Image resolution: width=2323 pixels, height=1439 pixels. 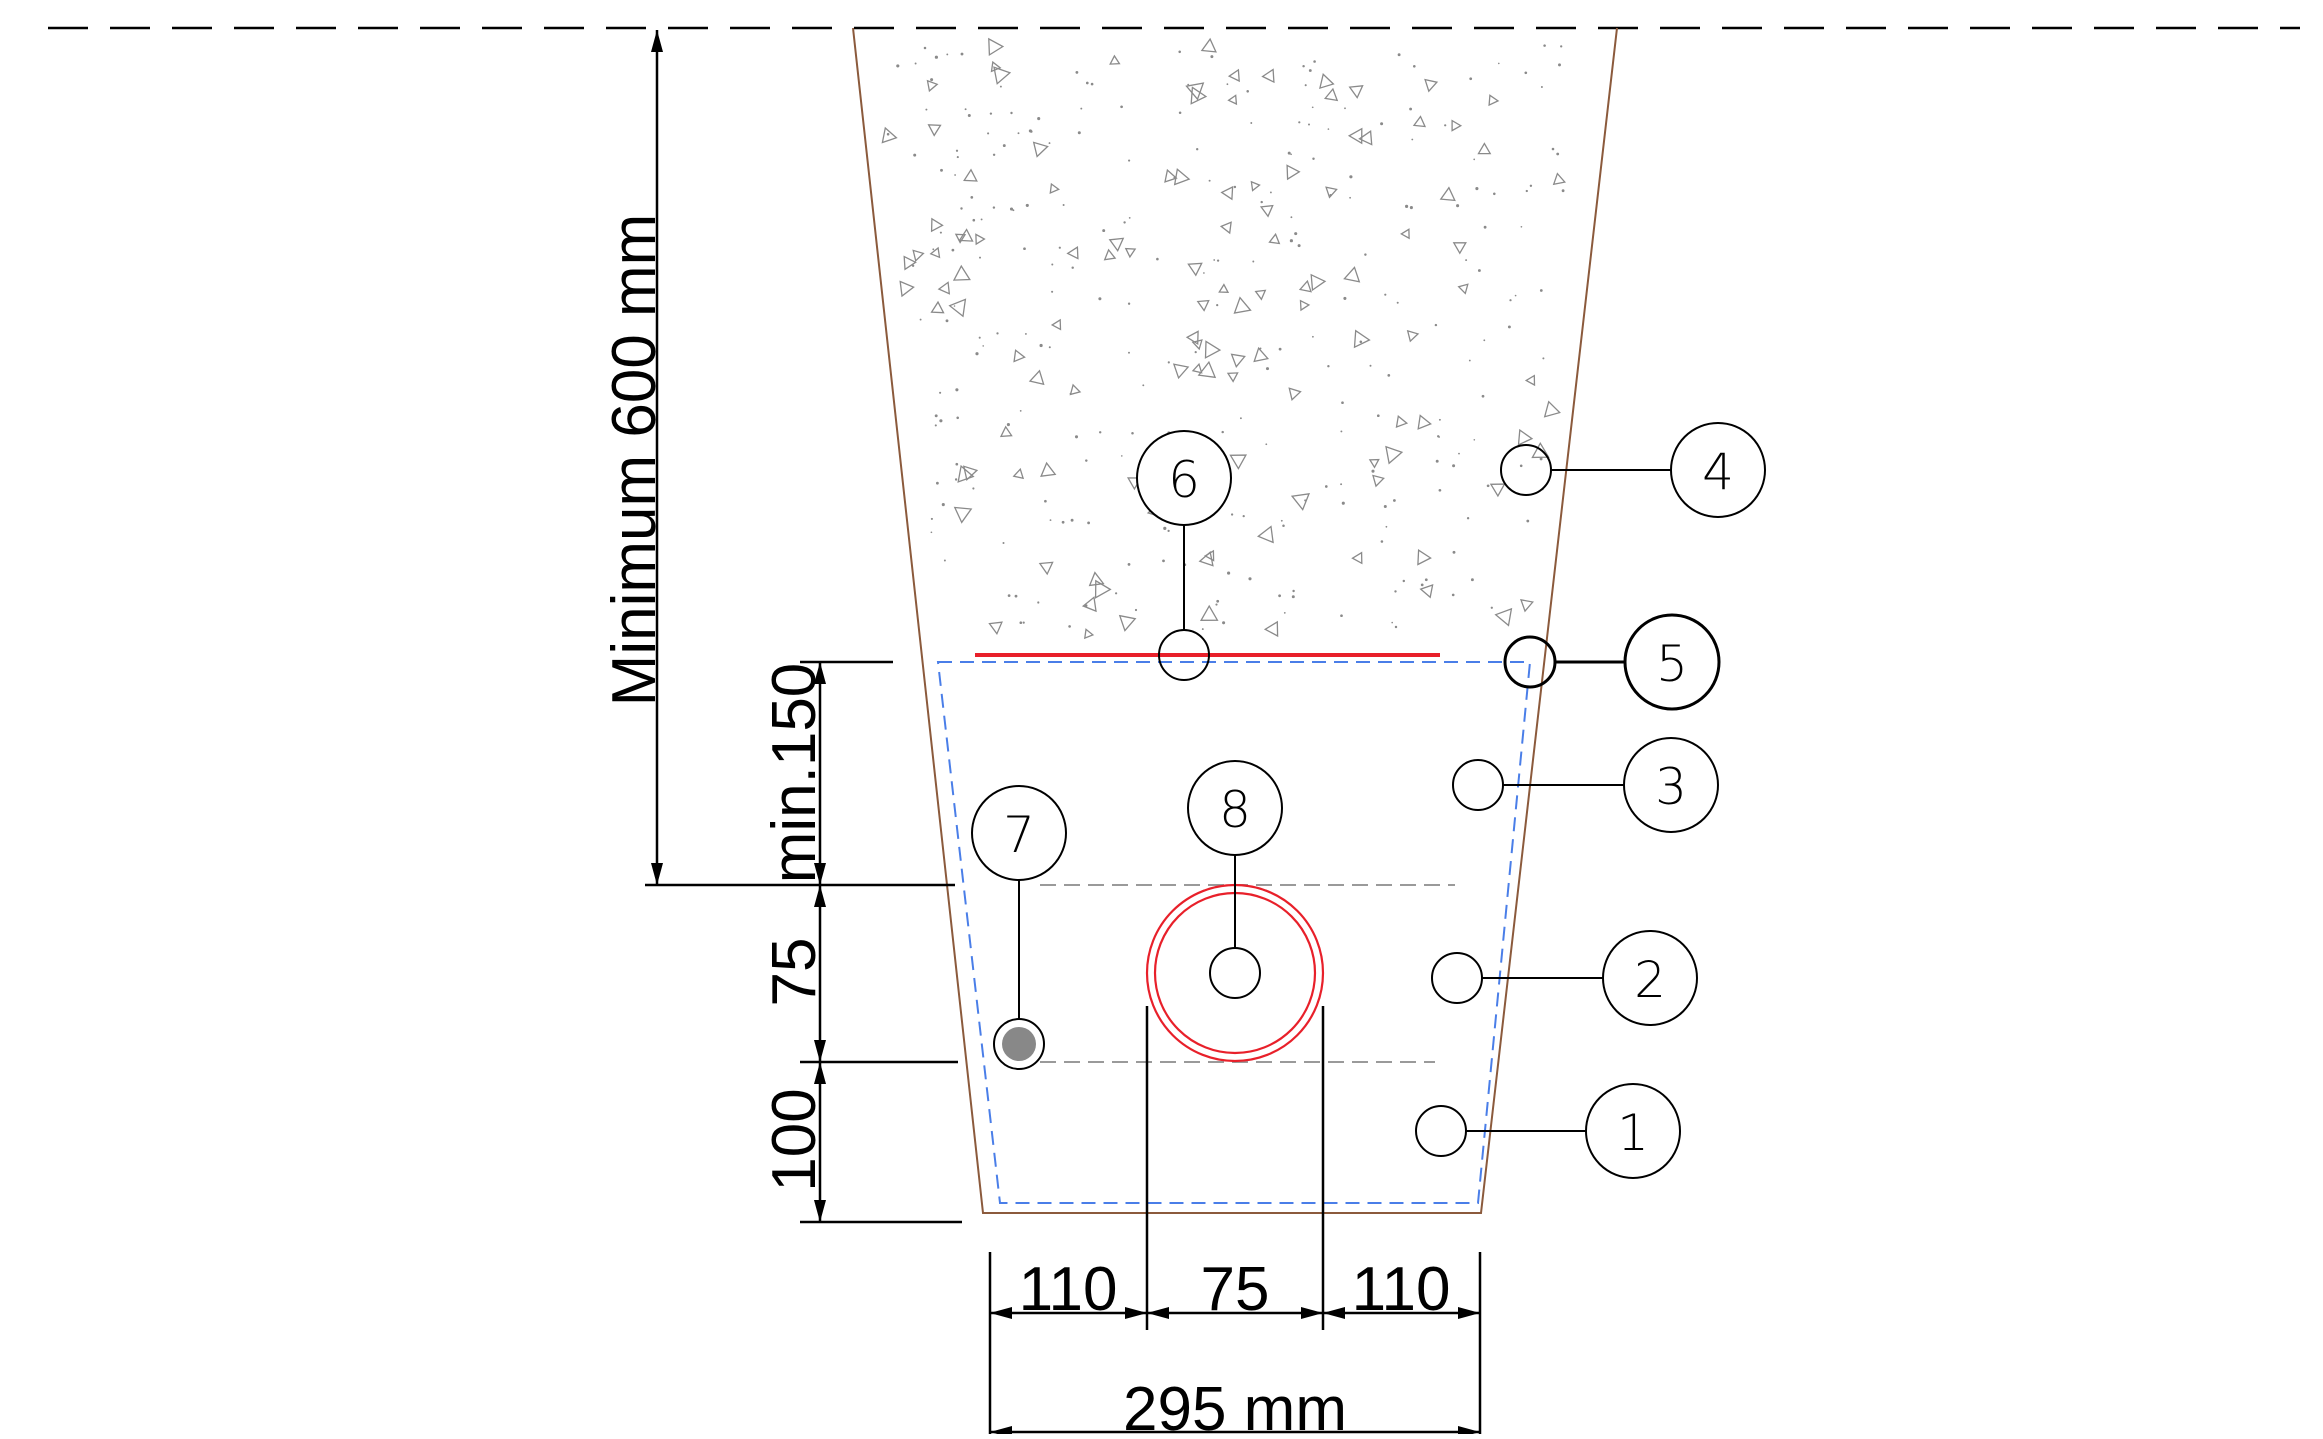 What do you see at coordinates (794, 1139) in the screenshot?
I see `dim-100-vertical-label: 100` at bounding box center [794, 1139].